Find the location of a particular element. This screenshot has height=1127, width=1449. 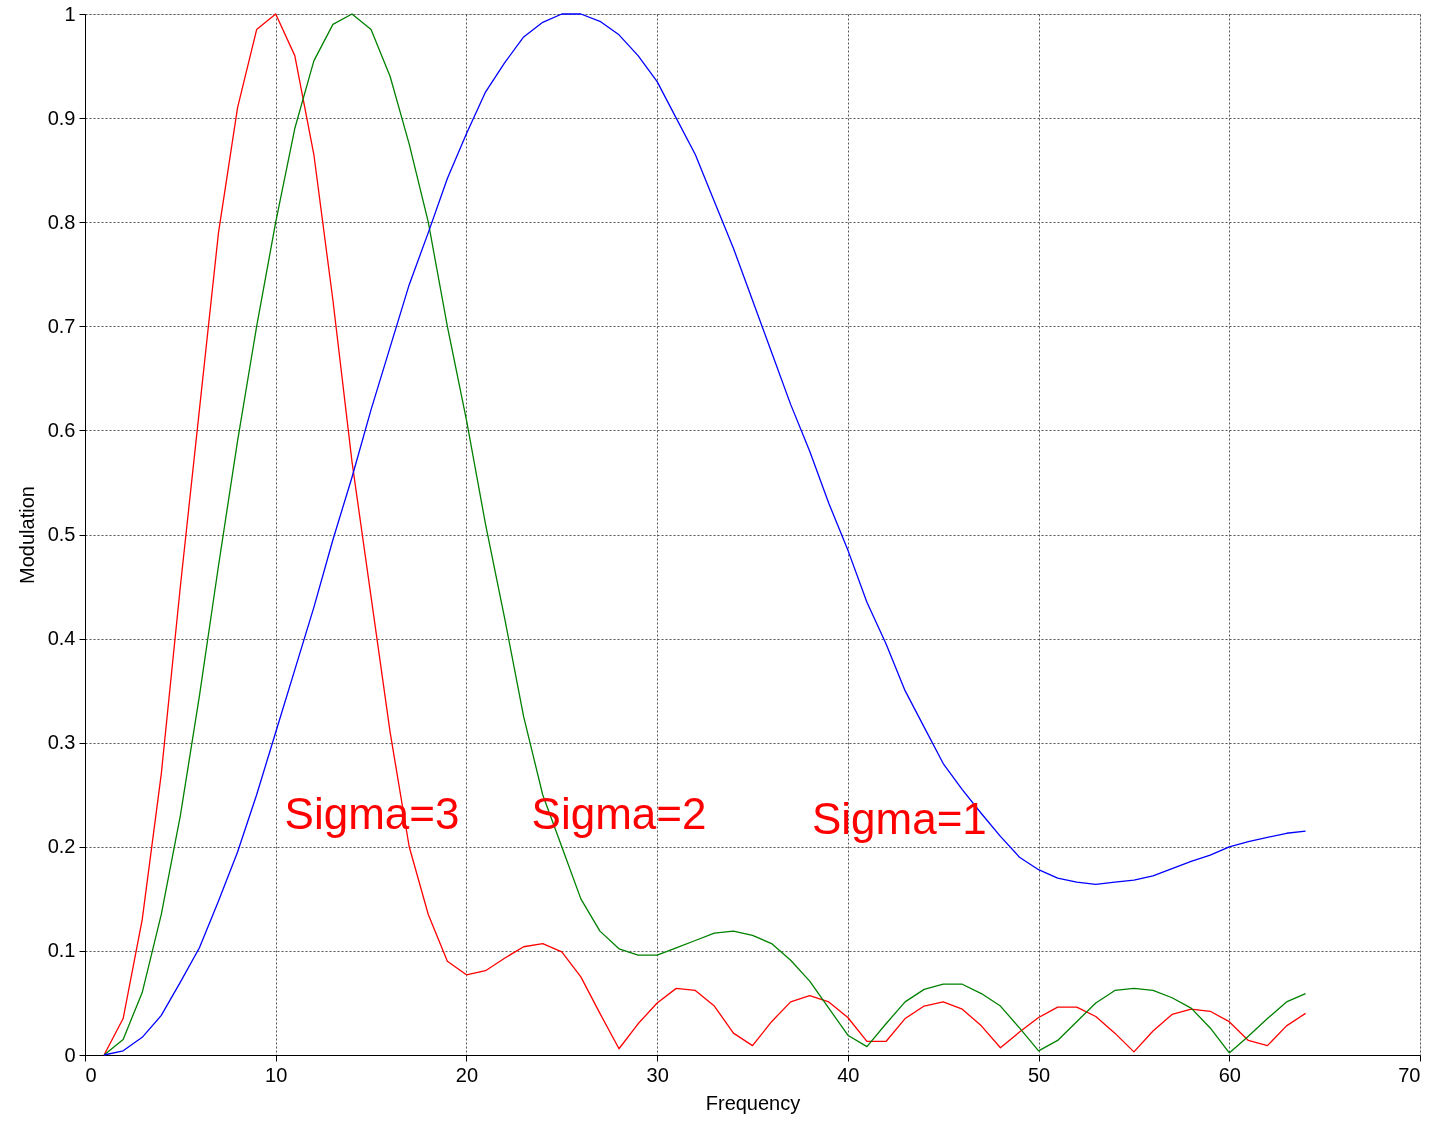

y-tick-label: 0.6 is located at coordinates (61, 429).